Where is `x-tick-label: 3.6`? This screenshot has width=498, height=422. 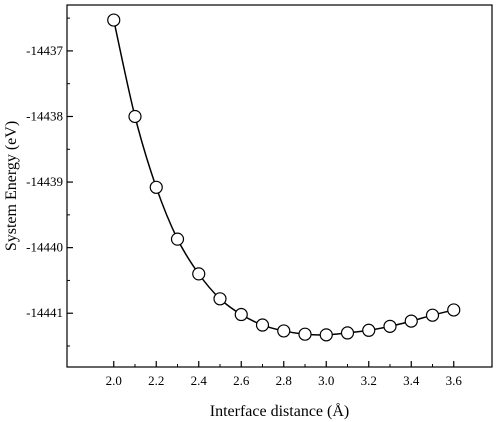
x-tick-label: 3.6 is located at coordinates (454, 380).